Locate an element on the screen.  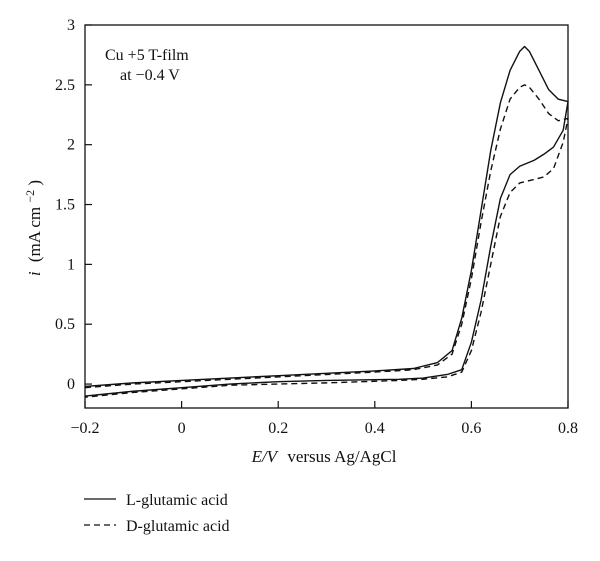
y-axis-label-unit-sup: −2 is located at coordinates (30, 196).